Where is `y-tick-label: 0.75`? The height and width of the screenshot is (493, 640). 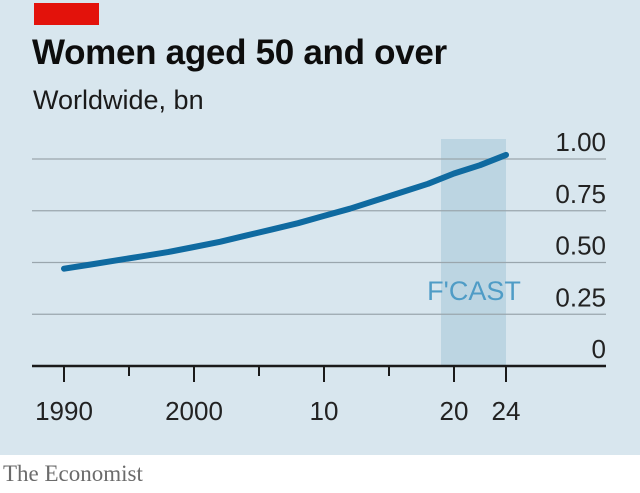 y-tick-label: 0.75 is located at coordinates (580, 194).